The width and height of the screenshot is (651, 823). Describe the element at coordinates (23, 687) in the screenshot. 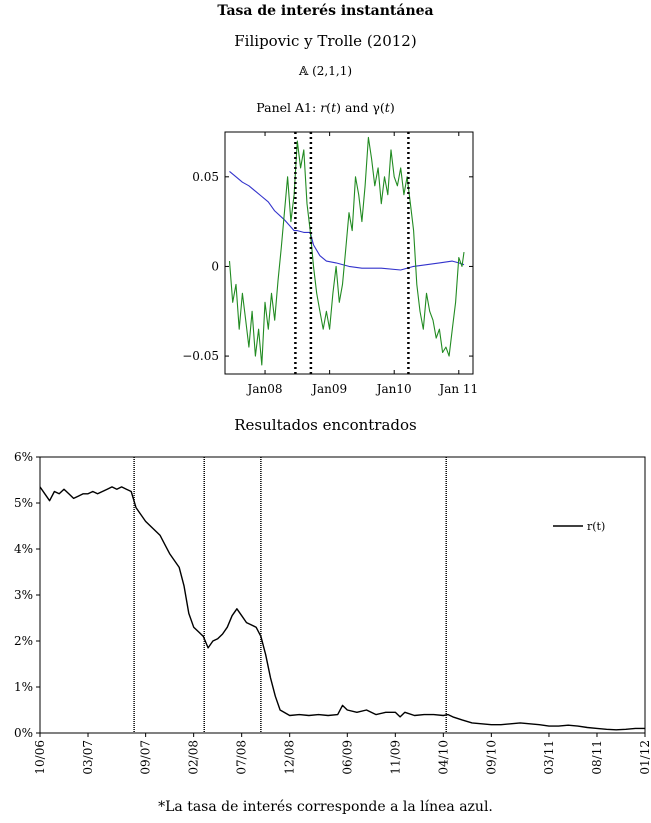

I see `y-tick-label: 1%` at that location.